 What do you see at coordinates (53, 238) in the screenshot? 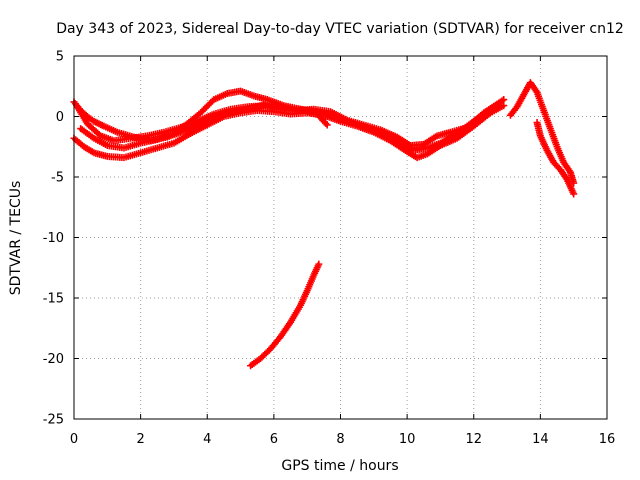
I see `y-tick-label: -10` at bounding box center [53, 238].